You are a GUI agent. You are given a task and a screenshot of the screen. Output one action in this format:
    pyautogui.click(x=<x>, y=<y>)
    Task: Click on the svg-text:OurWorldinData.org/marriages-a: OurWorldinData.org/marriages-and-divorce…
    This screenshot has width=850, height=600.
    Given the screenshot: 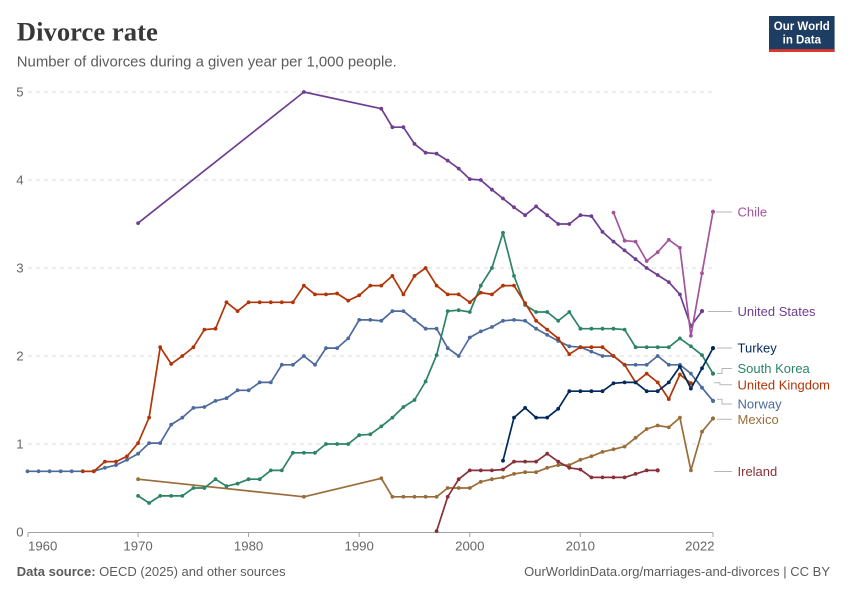 What is the action you would take?
    pyautogui.click(x=677, y=571)
    